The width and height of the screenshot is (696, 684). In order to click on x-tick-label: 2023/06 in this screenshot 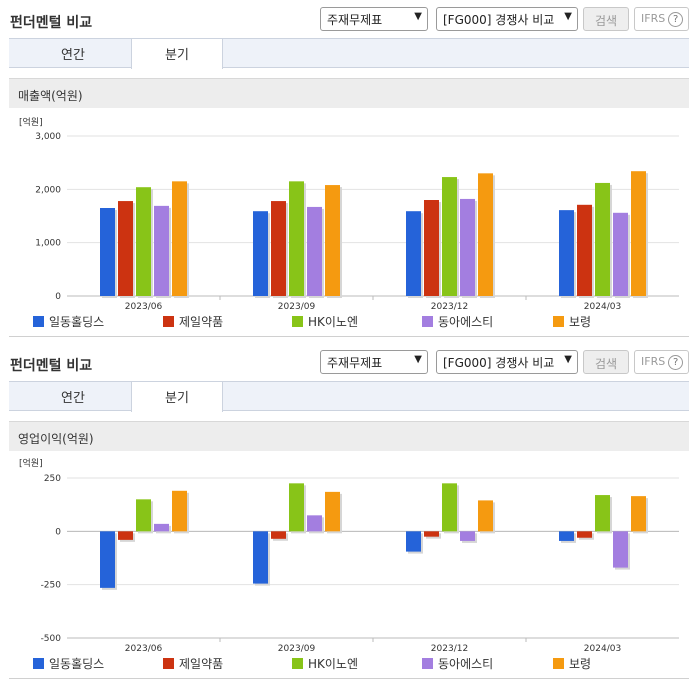, I will do `click(144, 649)`.